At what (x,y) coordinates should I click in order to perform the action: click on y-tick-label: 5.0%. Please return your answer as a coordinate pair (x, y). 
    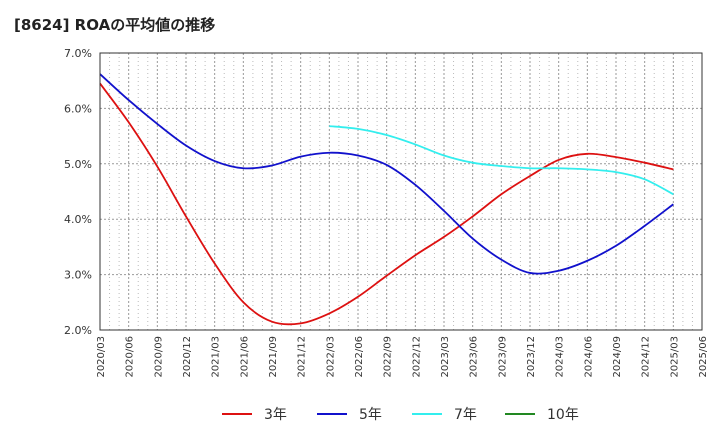
    Looking at the image, I should click on (78, 164).